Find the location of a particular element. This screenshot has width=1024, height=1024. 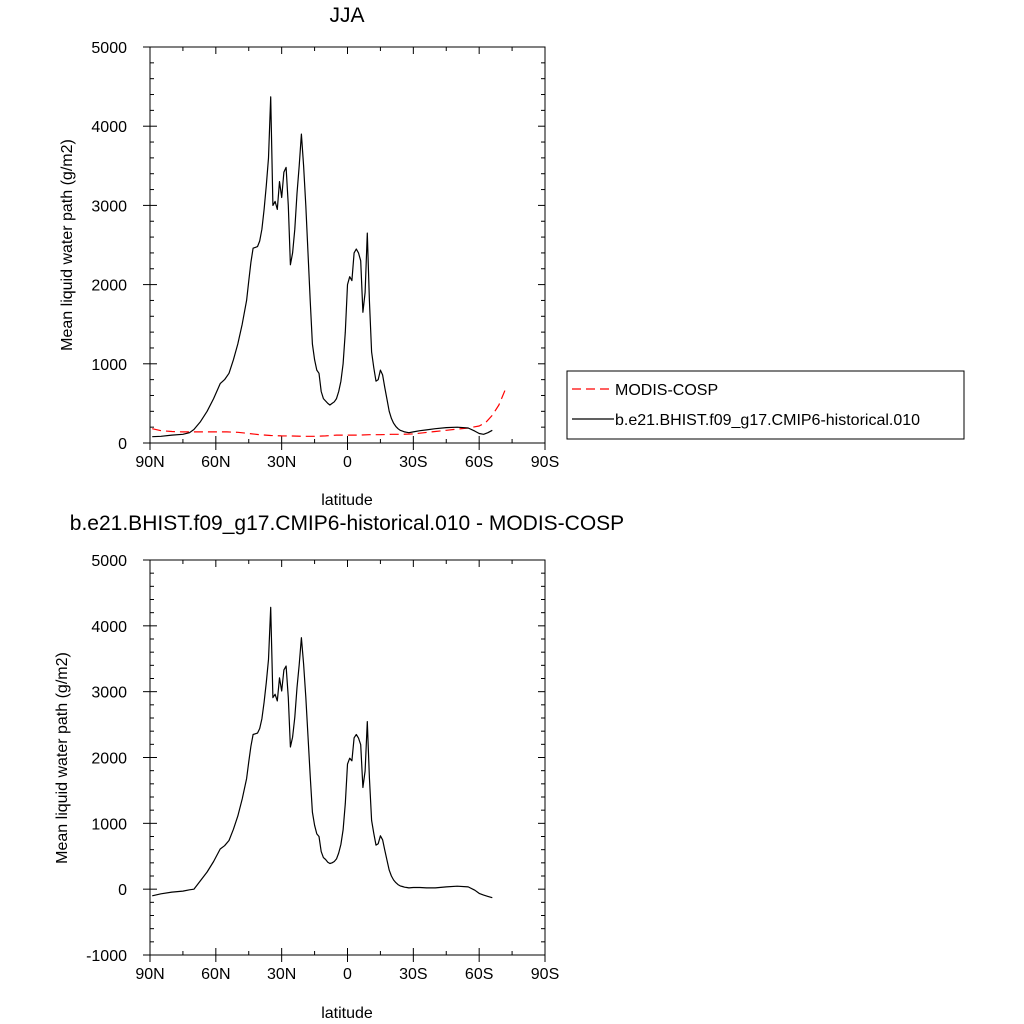

top-y-tick-label: 5000 is located at coordinates (109, 48).